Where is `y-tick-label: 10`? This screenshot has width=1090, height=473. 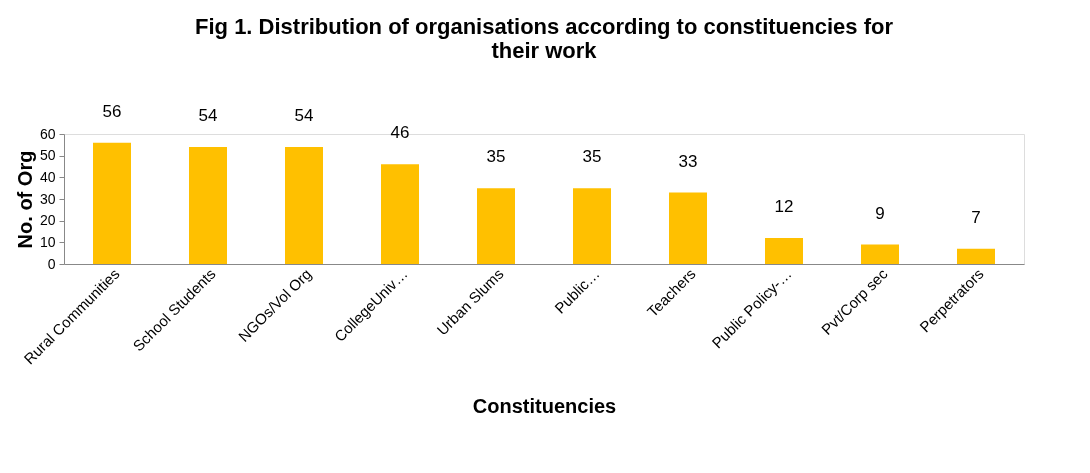 y-tick-label: 10 is located at coordinates (47, 241).